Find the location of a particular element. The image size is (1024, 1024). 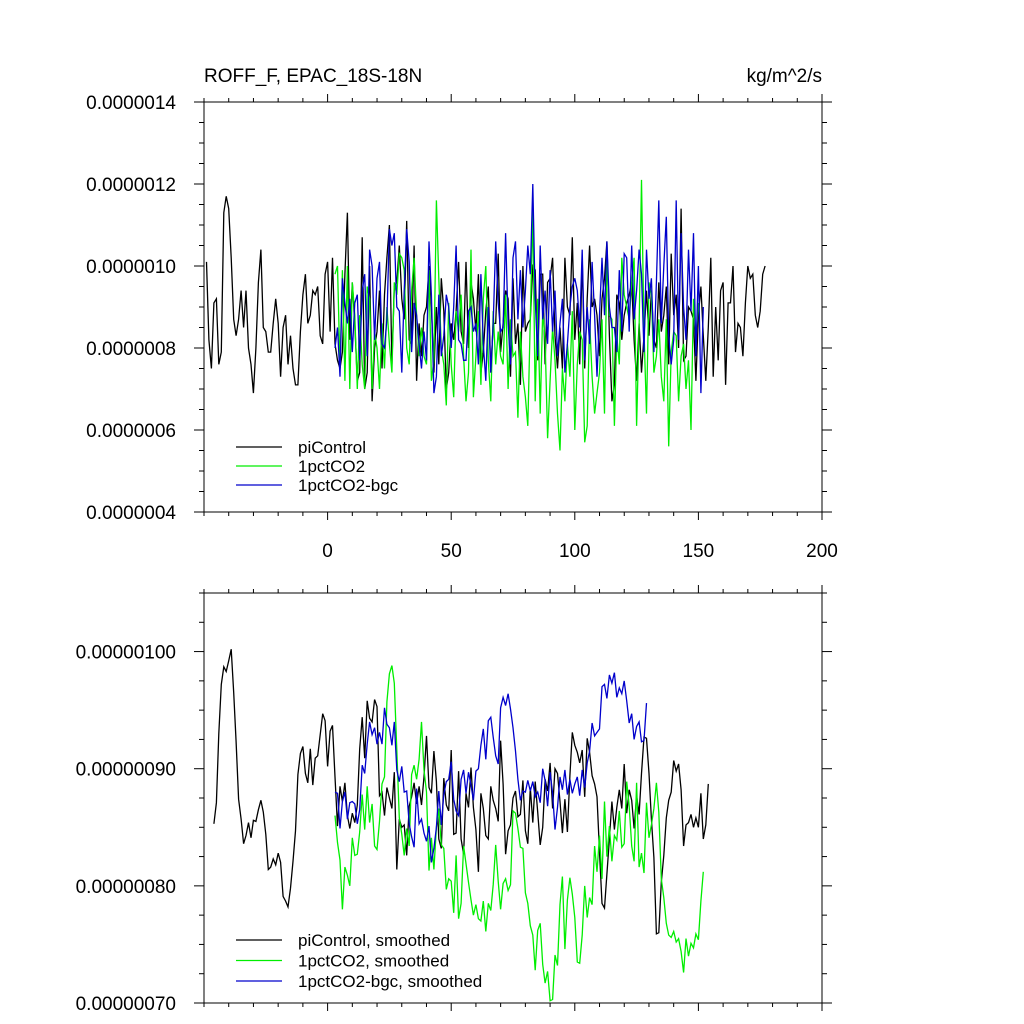

x-tick-label: 200 is located at coordinates (822, 551).